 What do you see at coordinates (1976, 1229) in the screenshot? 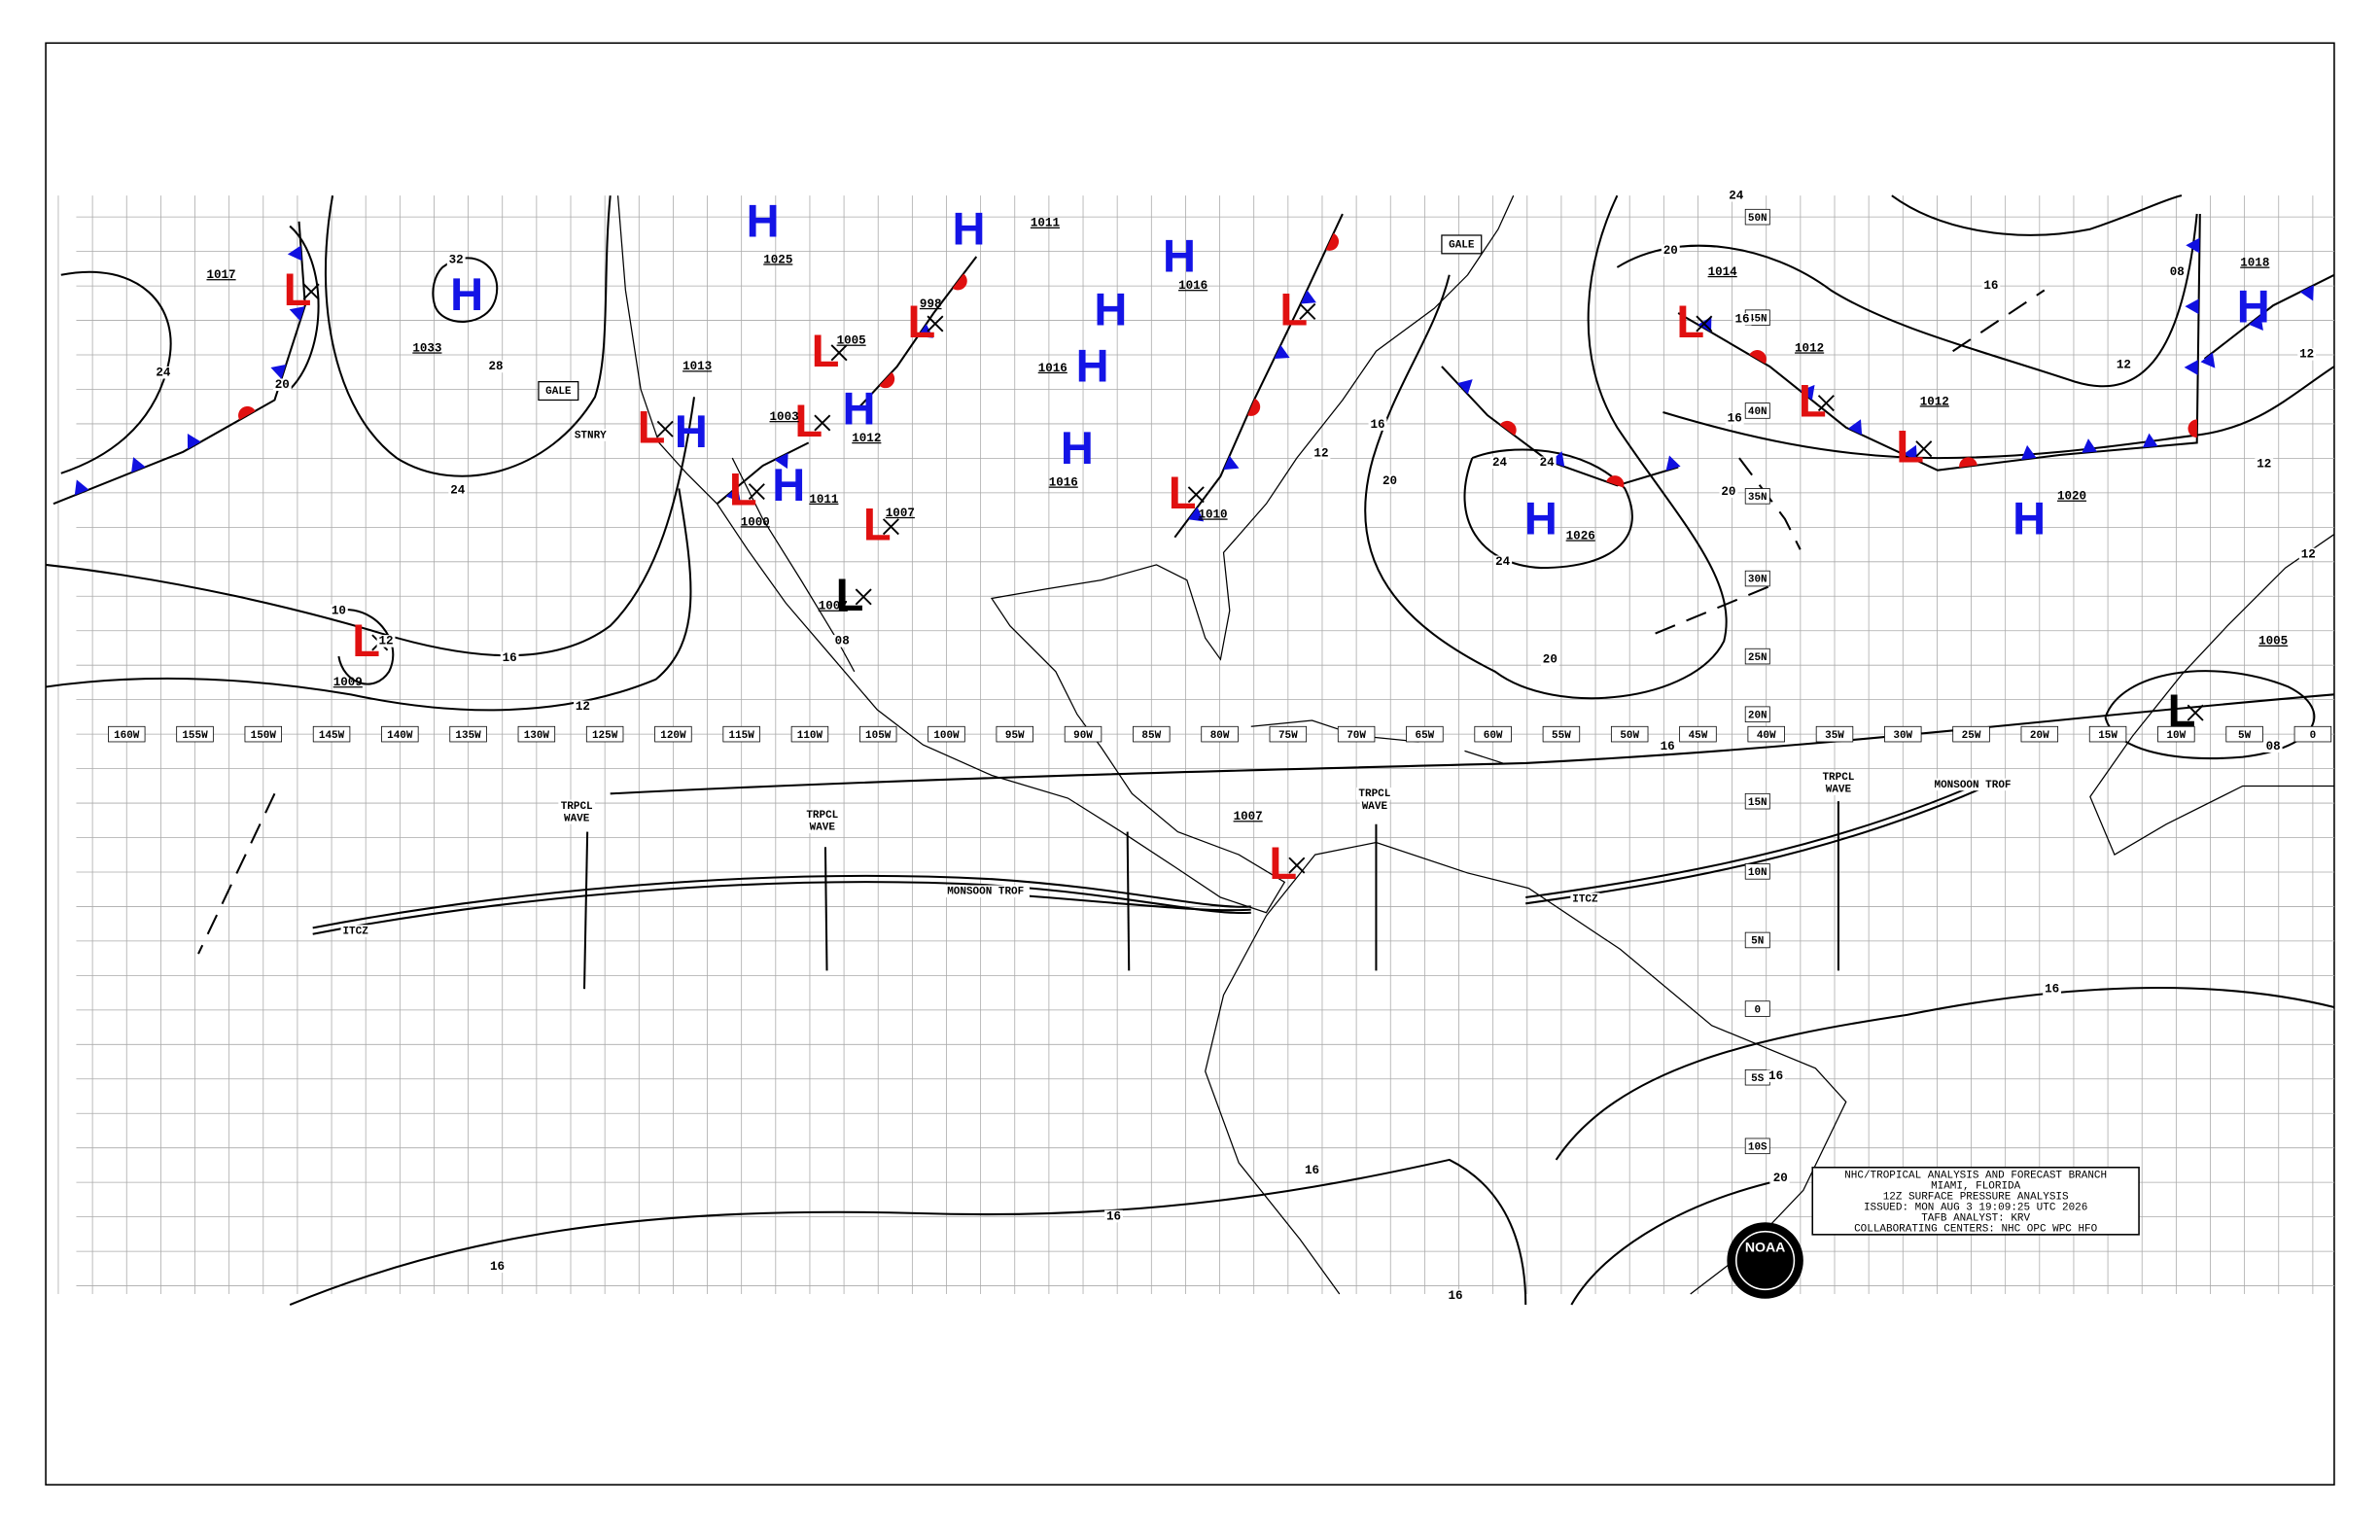
I see `info-line: COLLABORATING CENTERS: NHC OPC WPC HFO` at bounding box center [1976, 1229].